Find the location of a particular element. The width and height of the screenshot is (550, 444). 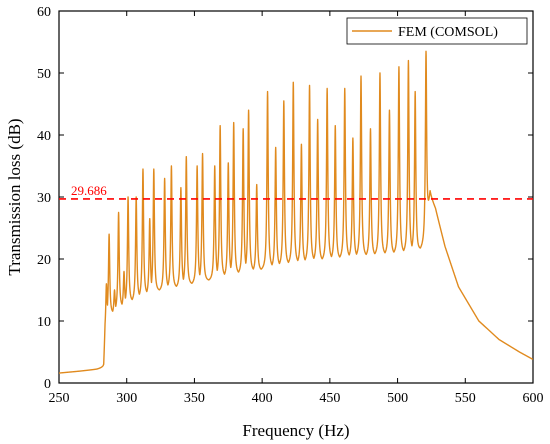

y-tick-label: 0 is located at coordinates (47, 384).